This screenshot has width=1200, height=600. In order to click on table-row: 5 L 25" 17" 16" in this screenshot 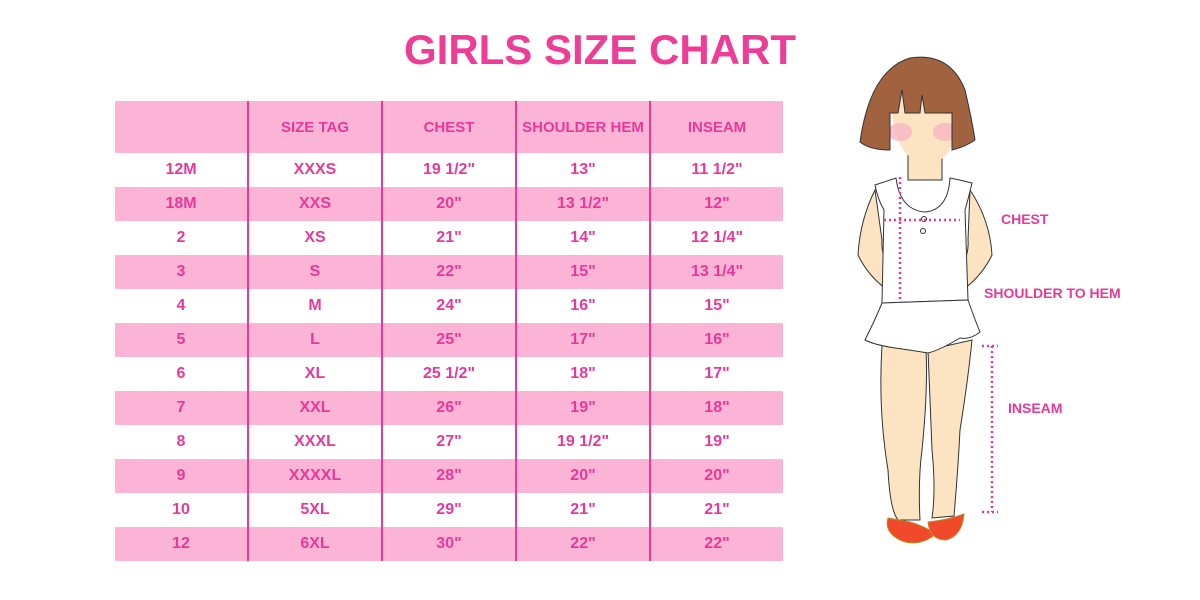, I will do `click(449, 340)`.